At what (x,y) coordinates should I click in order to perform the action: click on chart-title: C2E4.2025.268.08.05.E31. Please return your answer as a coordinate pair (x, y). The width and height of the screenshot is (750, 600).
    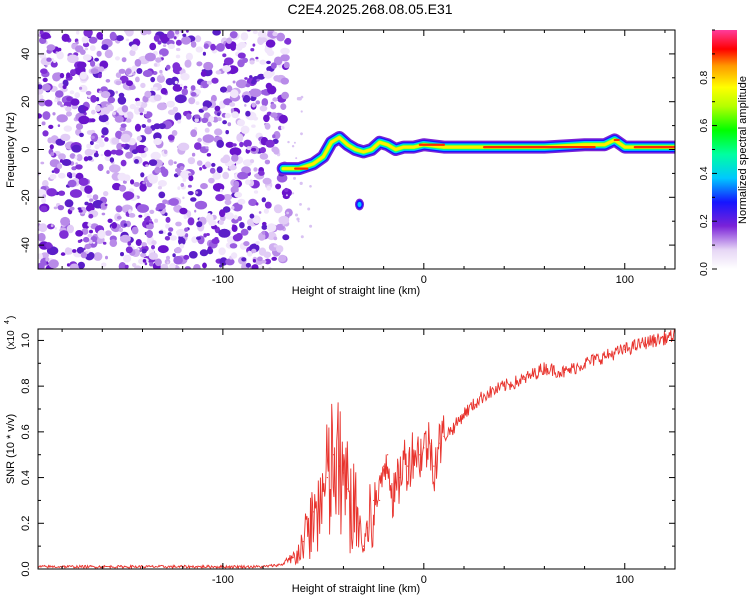
    Looking at the image, I should click on (369, 9).